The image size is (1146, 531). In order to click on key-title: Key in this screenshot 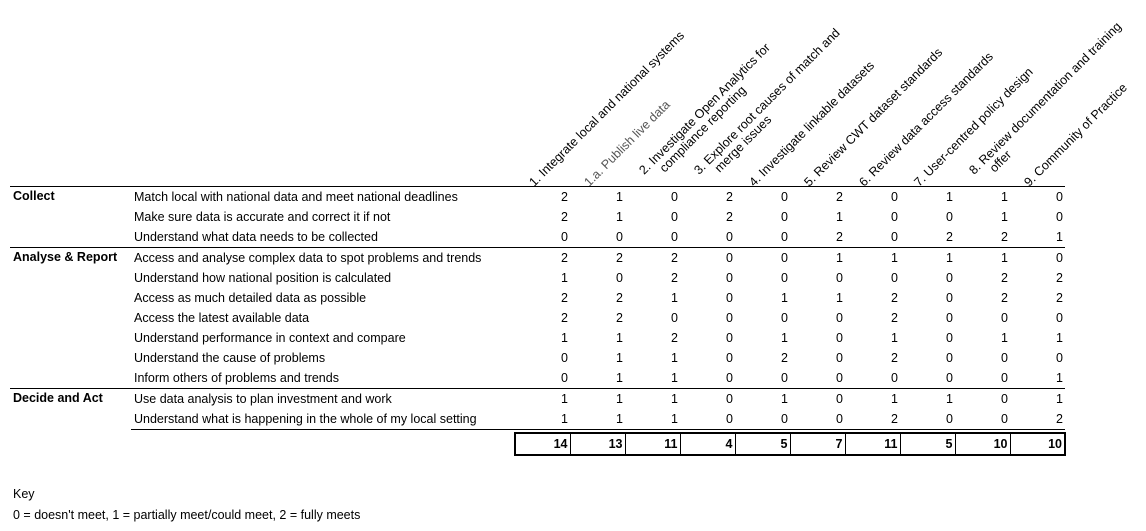, I will do `click(24, 494)`.